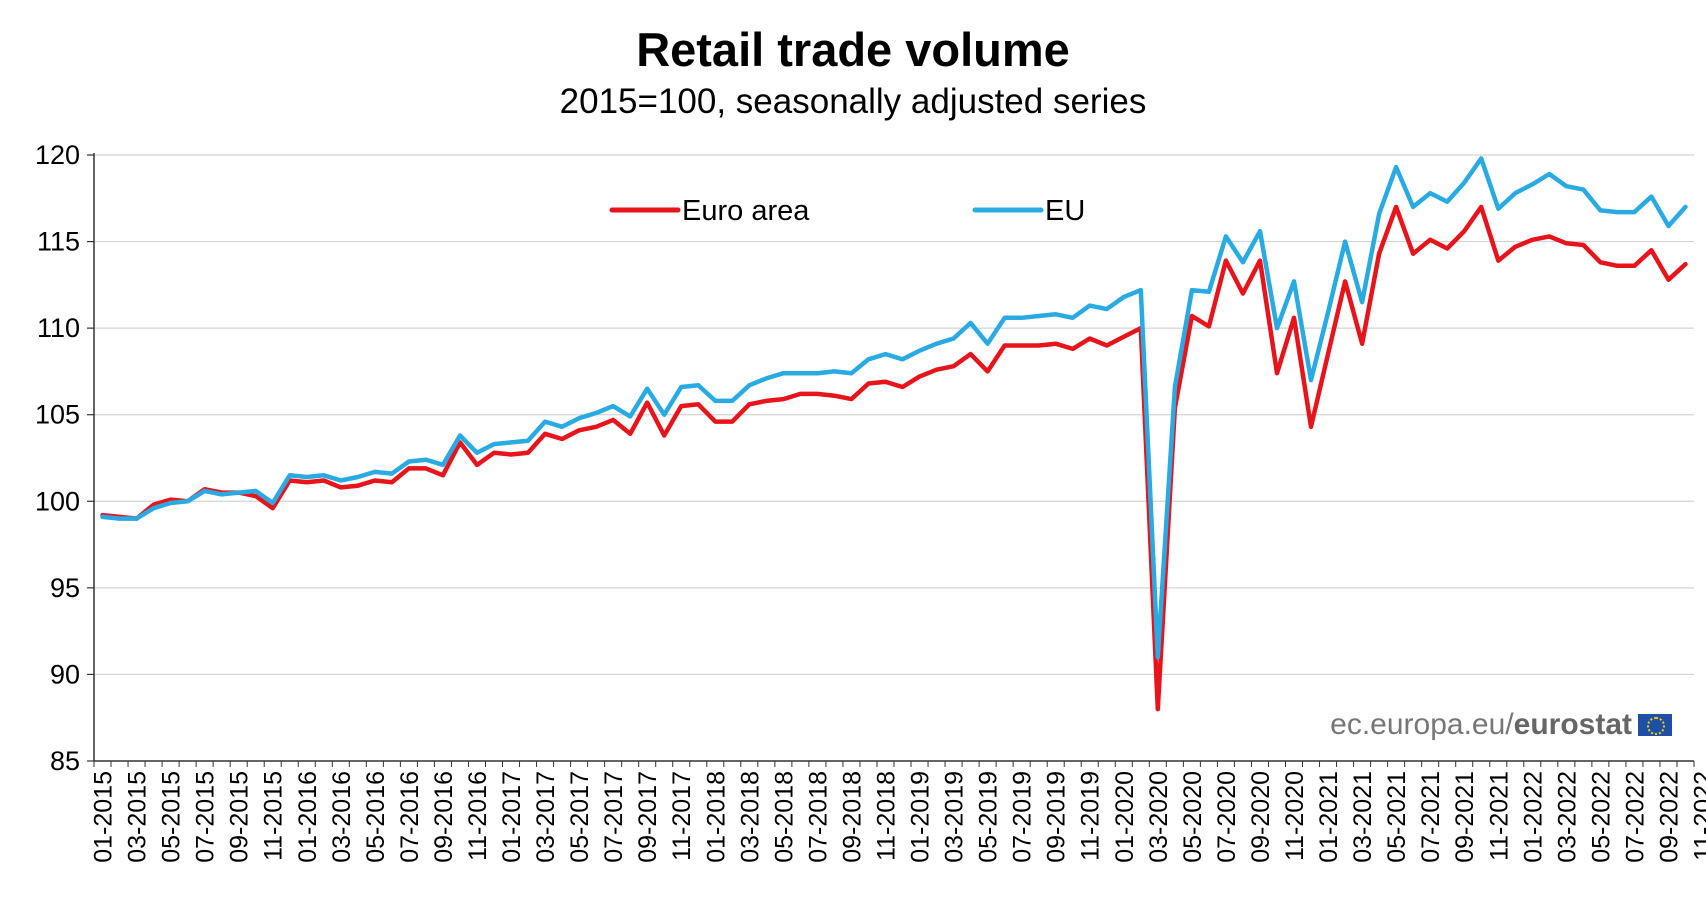 This screenshot has height=922, width=1706. Describe the element at coordinates (648, 817) in the screenshot. I see `x-tick-label: 09-2017` at that location.